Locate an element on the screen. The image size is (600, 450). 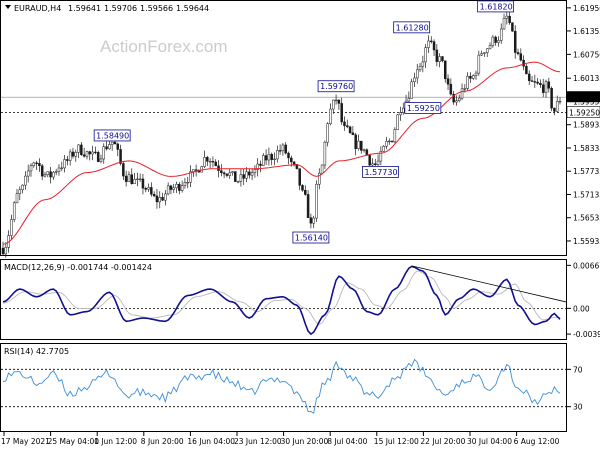
price-grid is located at coordinates (283, 104).